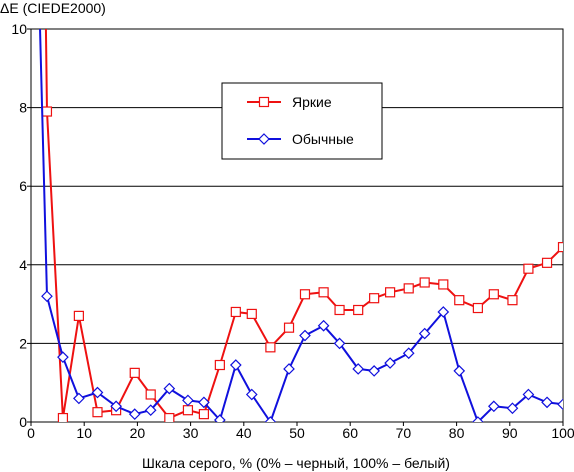 Image resolution: width=574 pixels, height=472 pixels. I want to click on x-tick-label-10: 10, so click(84, 433).